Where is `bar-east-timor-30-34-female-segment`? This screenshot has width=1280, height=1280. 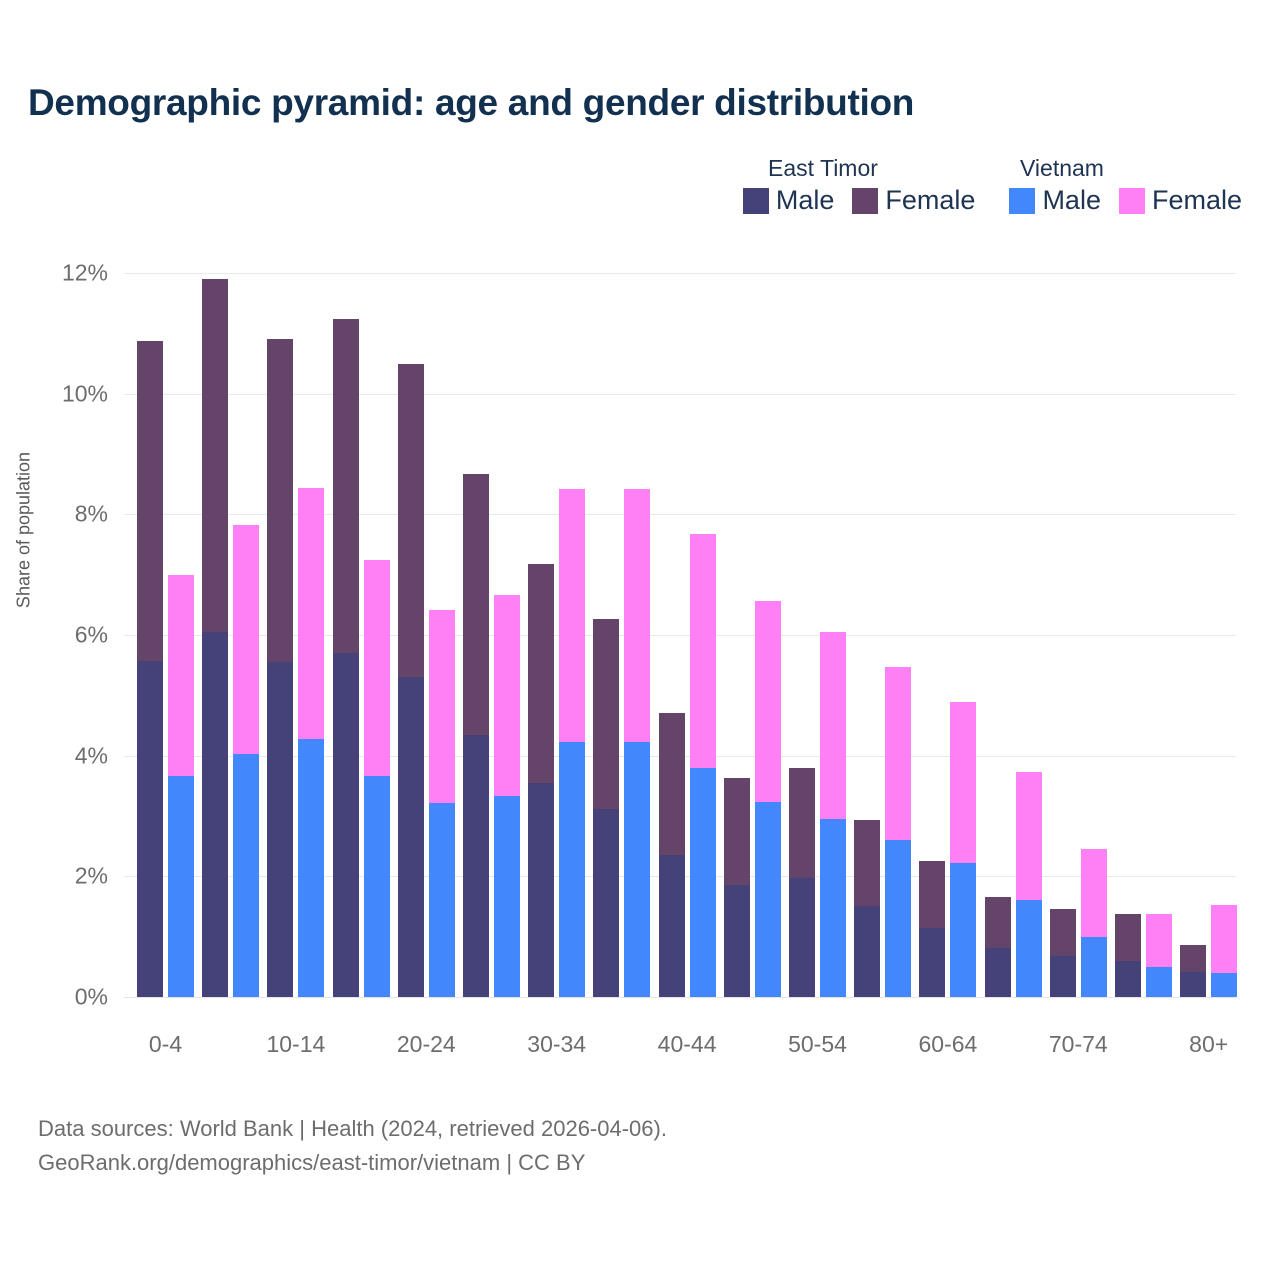 bar-east-timor-30-34-female-segment is located at coordinates (541, 673).